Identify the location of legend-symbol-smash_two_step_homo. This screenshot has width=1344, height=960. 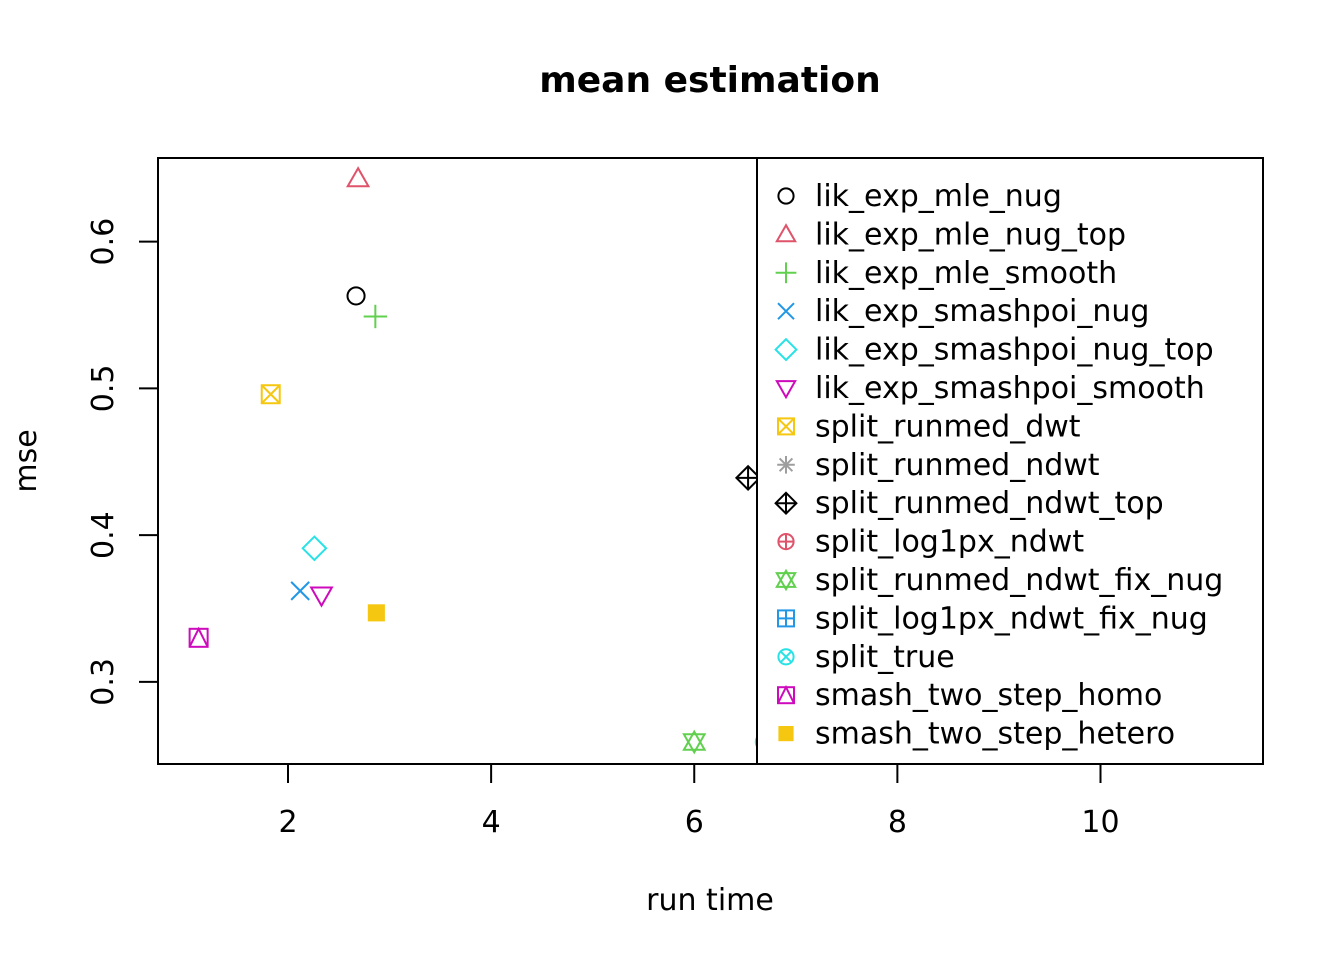
(786, 694).